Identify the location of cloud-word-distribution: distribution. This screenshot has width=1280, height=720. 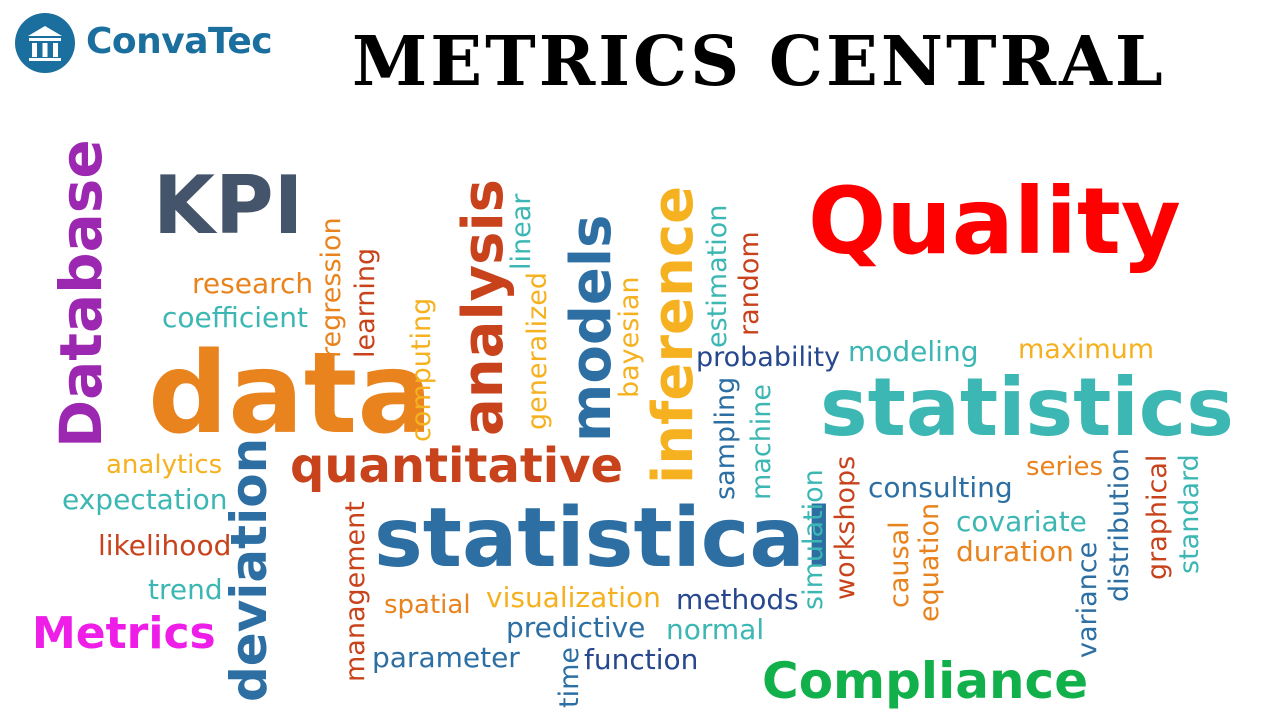
(1119, 525).